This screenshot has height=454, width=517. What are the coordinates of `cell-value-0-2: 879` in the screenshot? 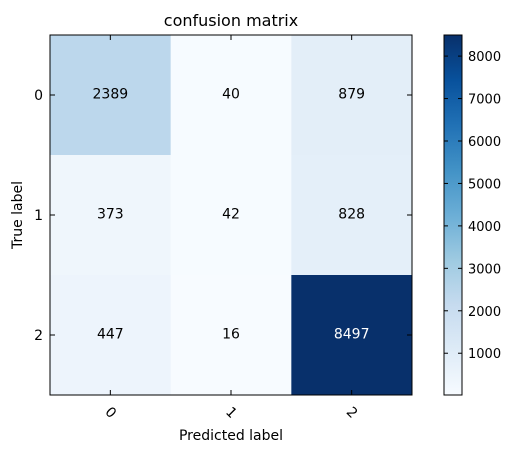 It's located at (351, 95).